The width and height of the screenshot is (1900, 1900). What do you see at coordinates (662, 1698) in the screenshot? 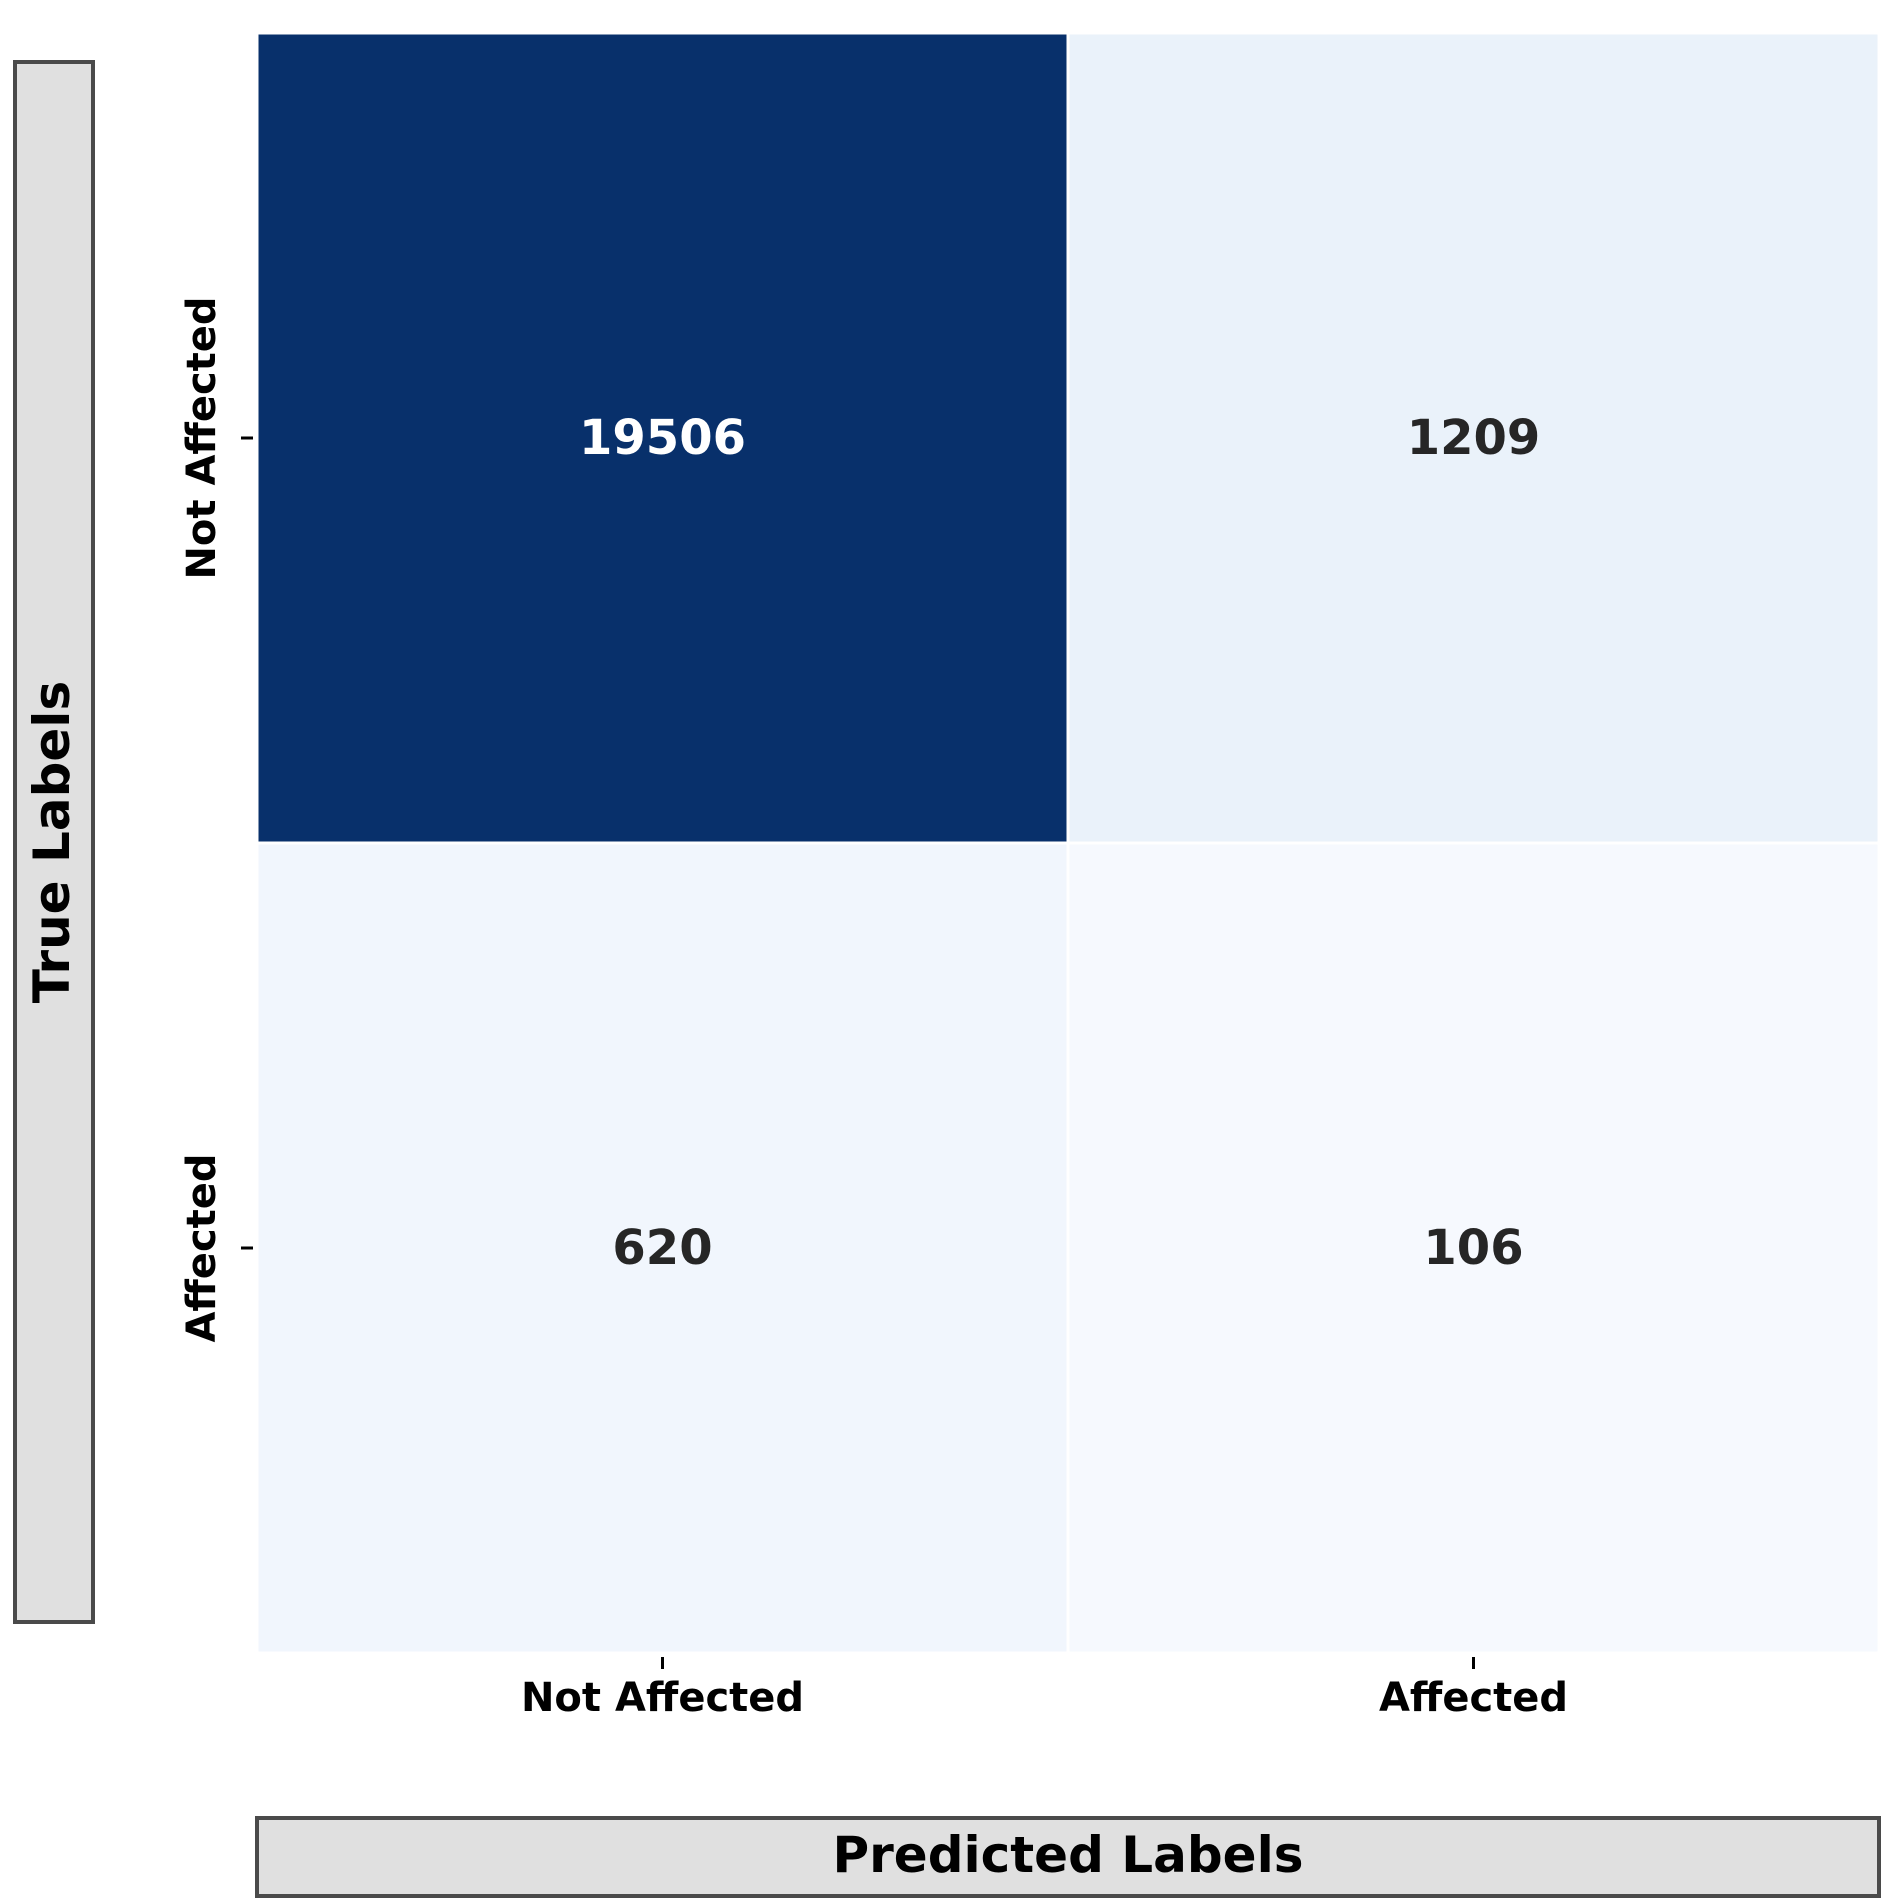
I see `x-tick-label: Not Affected` at bounding box center [662, 1698].